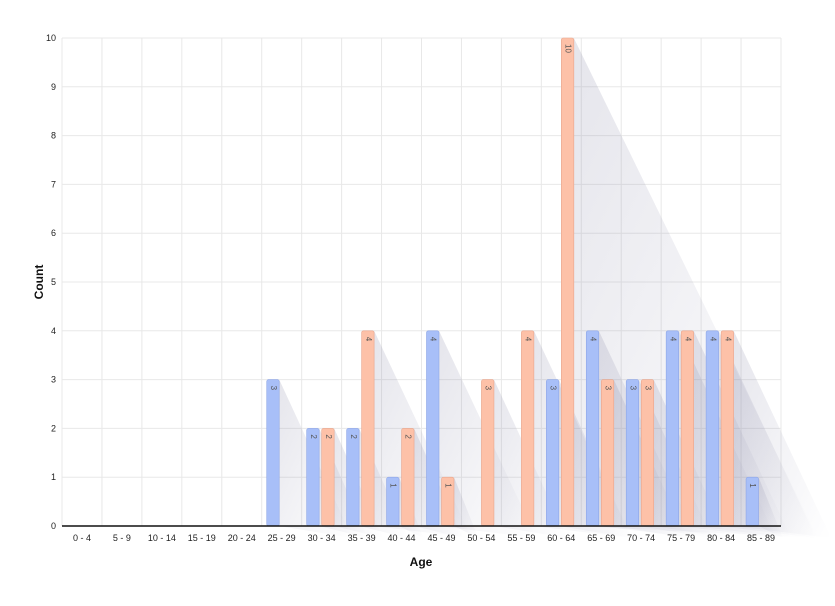 Image resolution: width=835 pixels, height=606 pixels. What do you see at coordinates (53, 282) in the screenshot?
I see `y-tick-label: 5` at bounding box center [53, 282].